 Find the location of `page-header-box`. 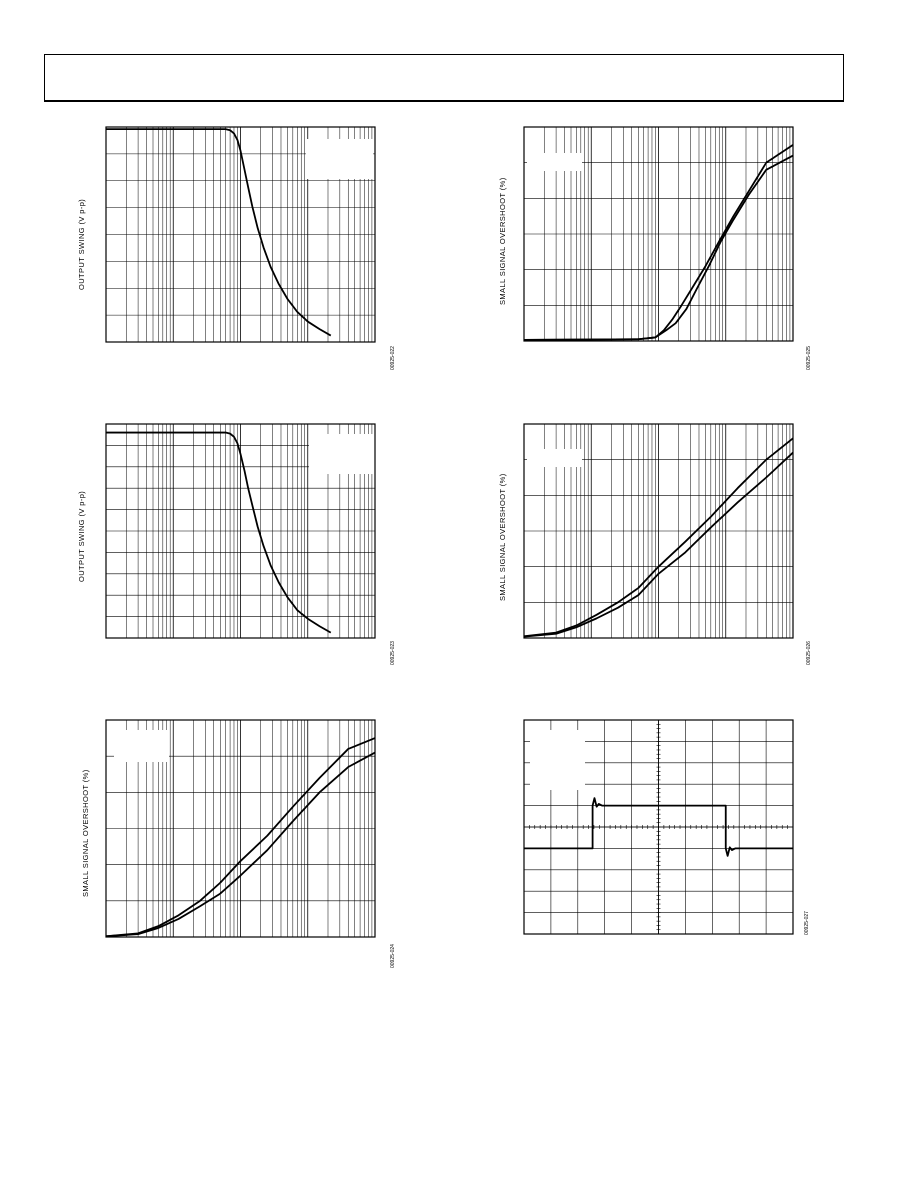

page-header-box is located at coordinates (444, 78).